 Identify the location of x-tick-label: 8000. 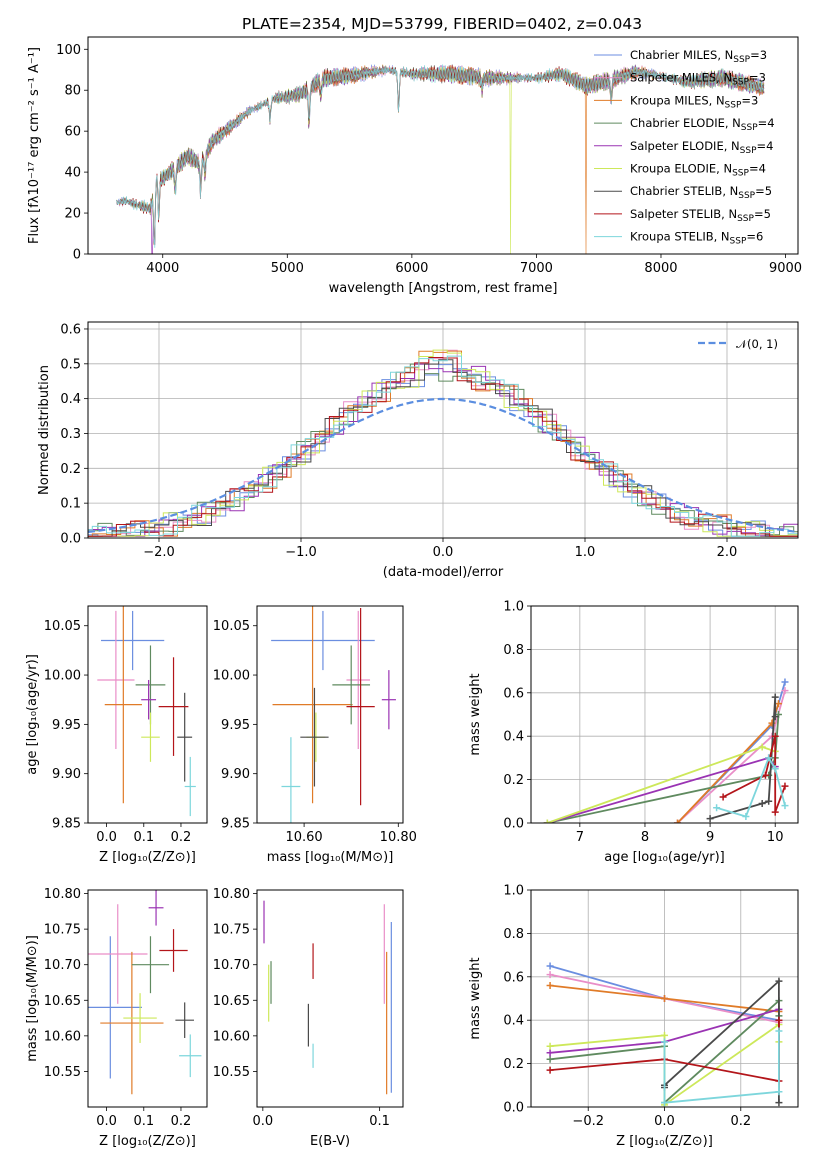
(660, 268).